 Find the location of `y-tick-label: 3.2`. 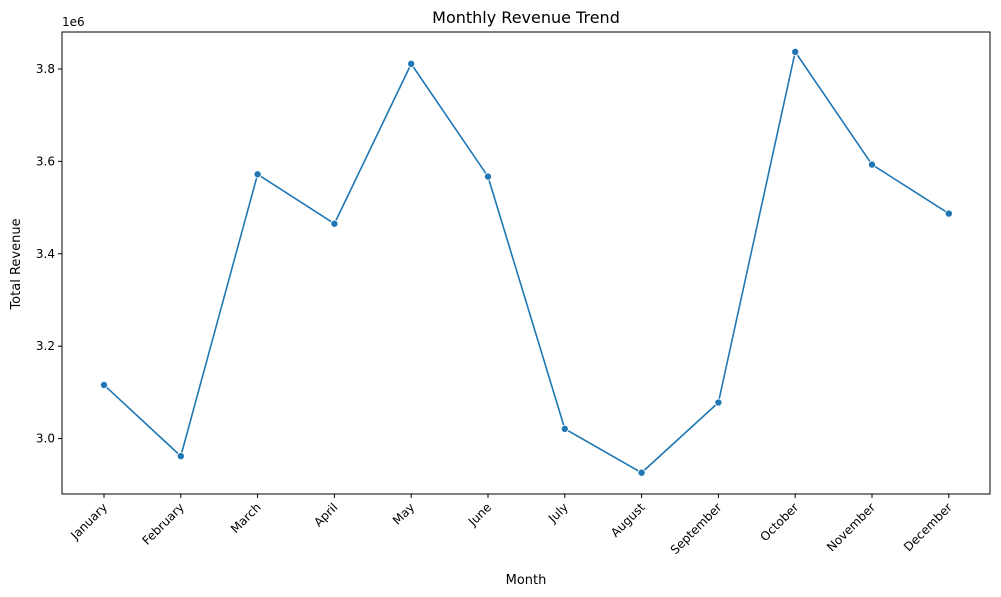

y-tick-label: 3.2 is located at coordinates (45, 346).